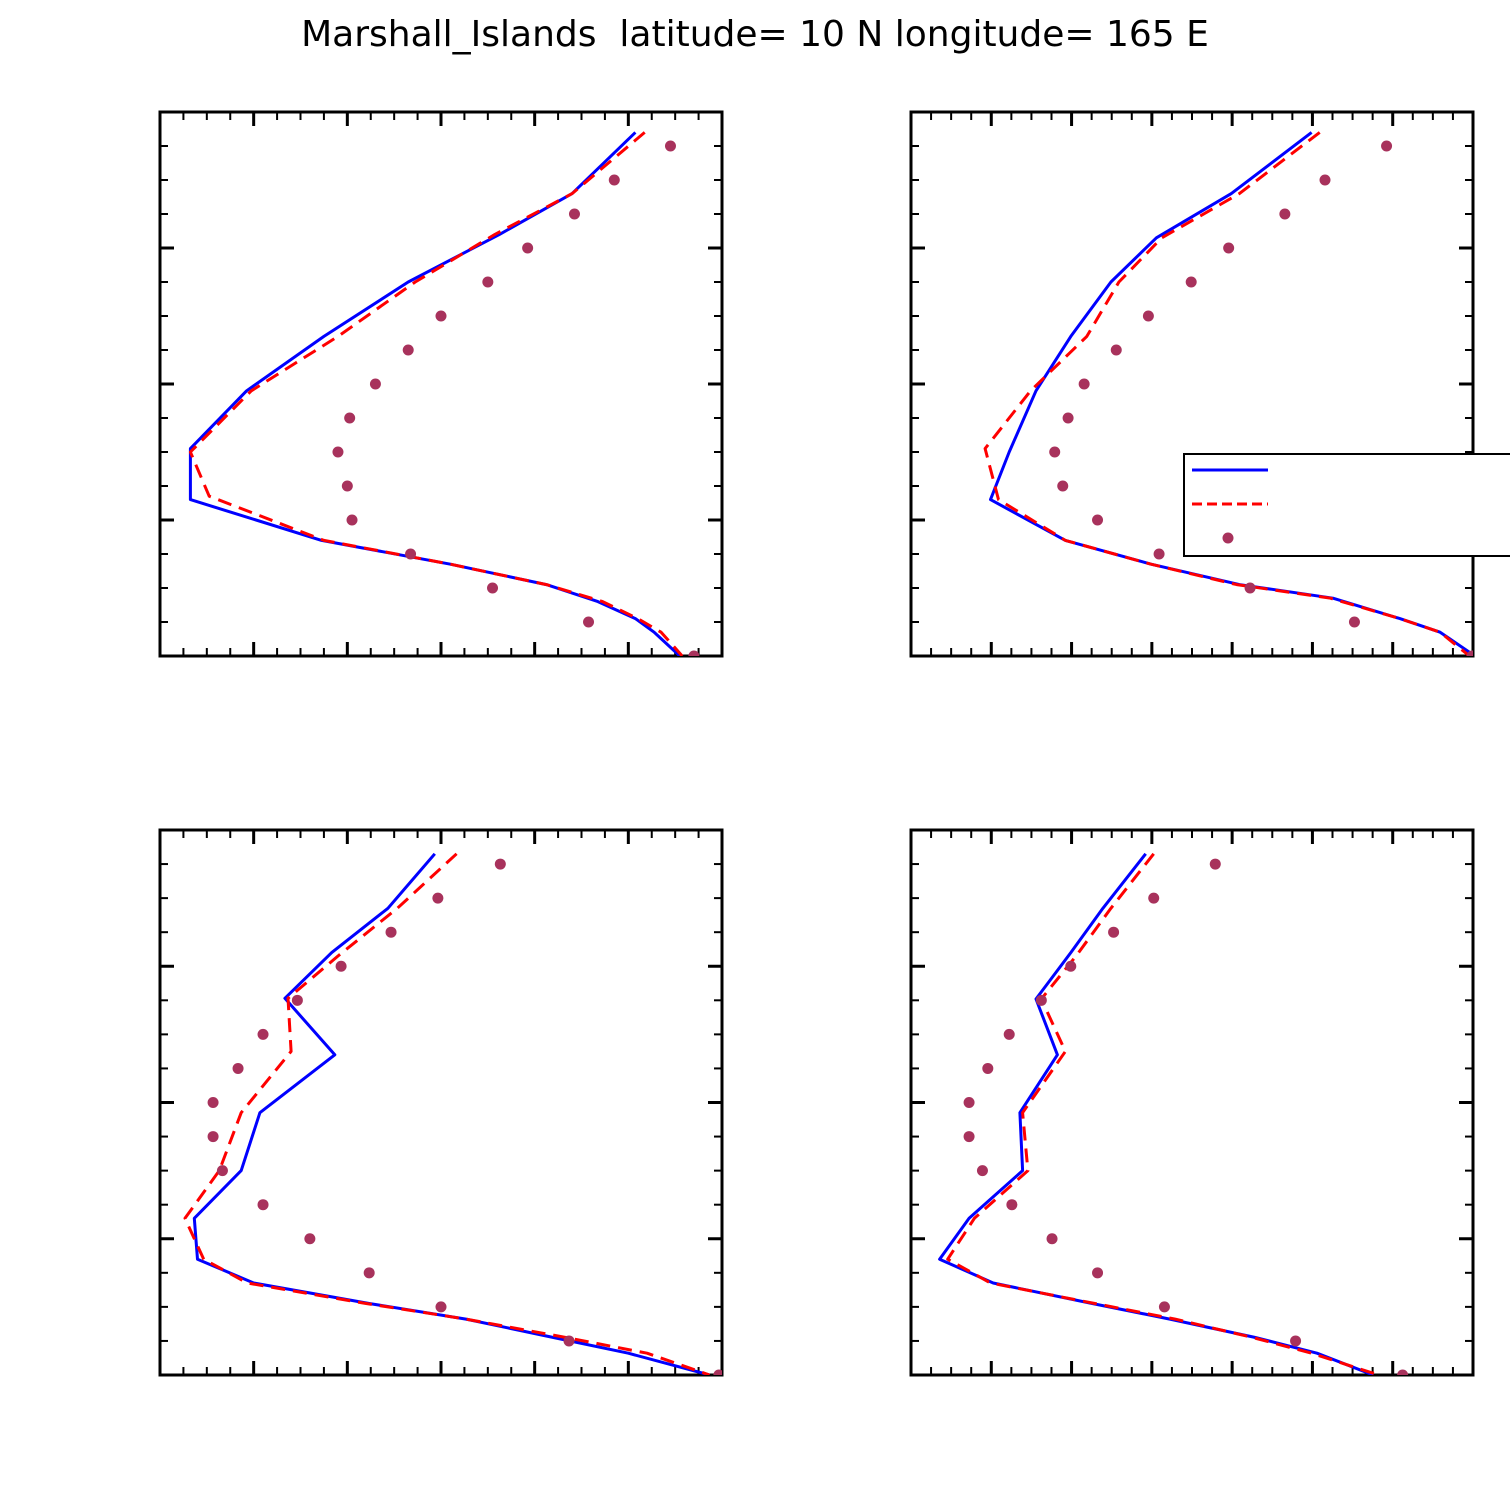  I want to click on legend-marker-raobs, so click(1228, 538).